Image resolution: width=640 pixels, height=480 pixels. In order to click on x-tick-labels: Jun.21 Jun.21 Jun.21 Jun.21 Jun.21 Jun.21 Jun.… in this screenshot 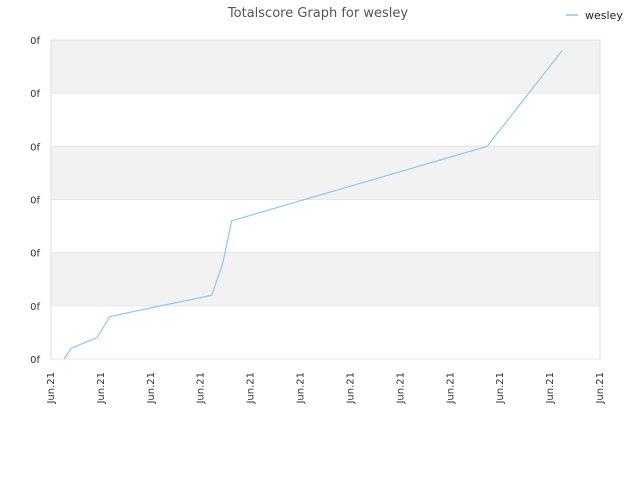, I will do `click(326, 388)`.